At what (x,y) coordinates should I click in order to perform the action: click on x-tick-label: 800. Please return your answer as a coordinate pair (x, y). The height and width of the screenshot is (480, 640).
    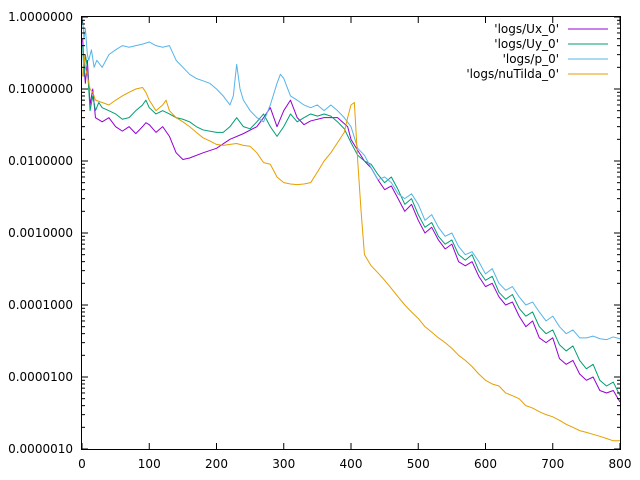
    Looking at the image, I should click on (620, 464).